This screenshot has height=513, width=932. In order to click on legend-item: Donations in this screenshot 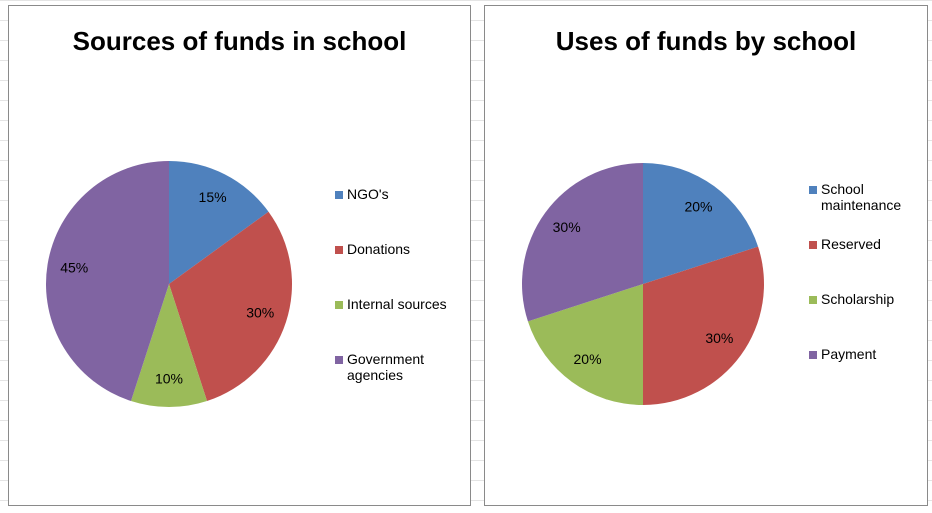, I will do `click(400, 249)`.